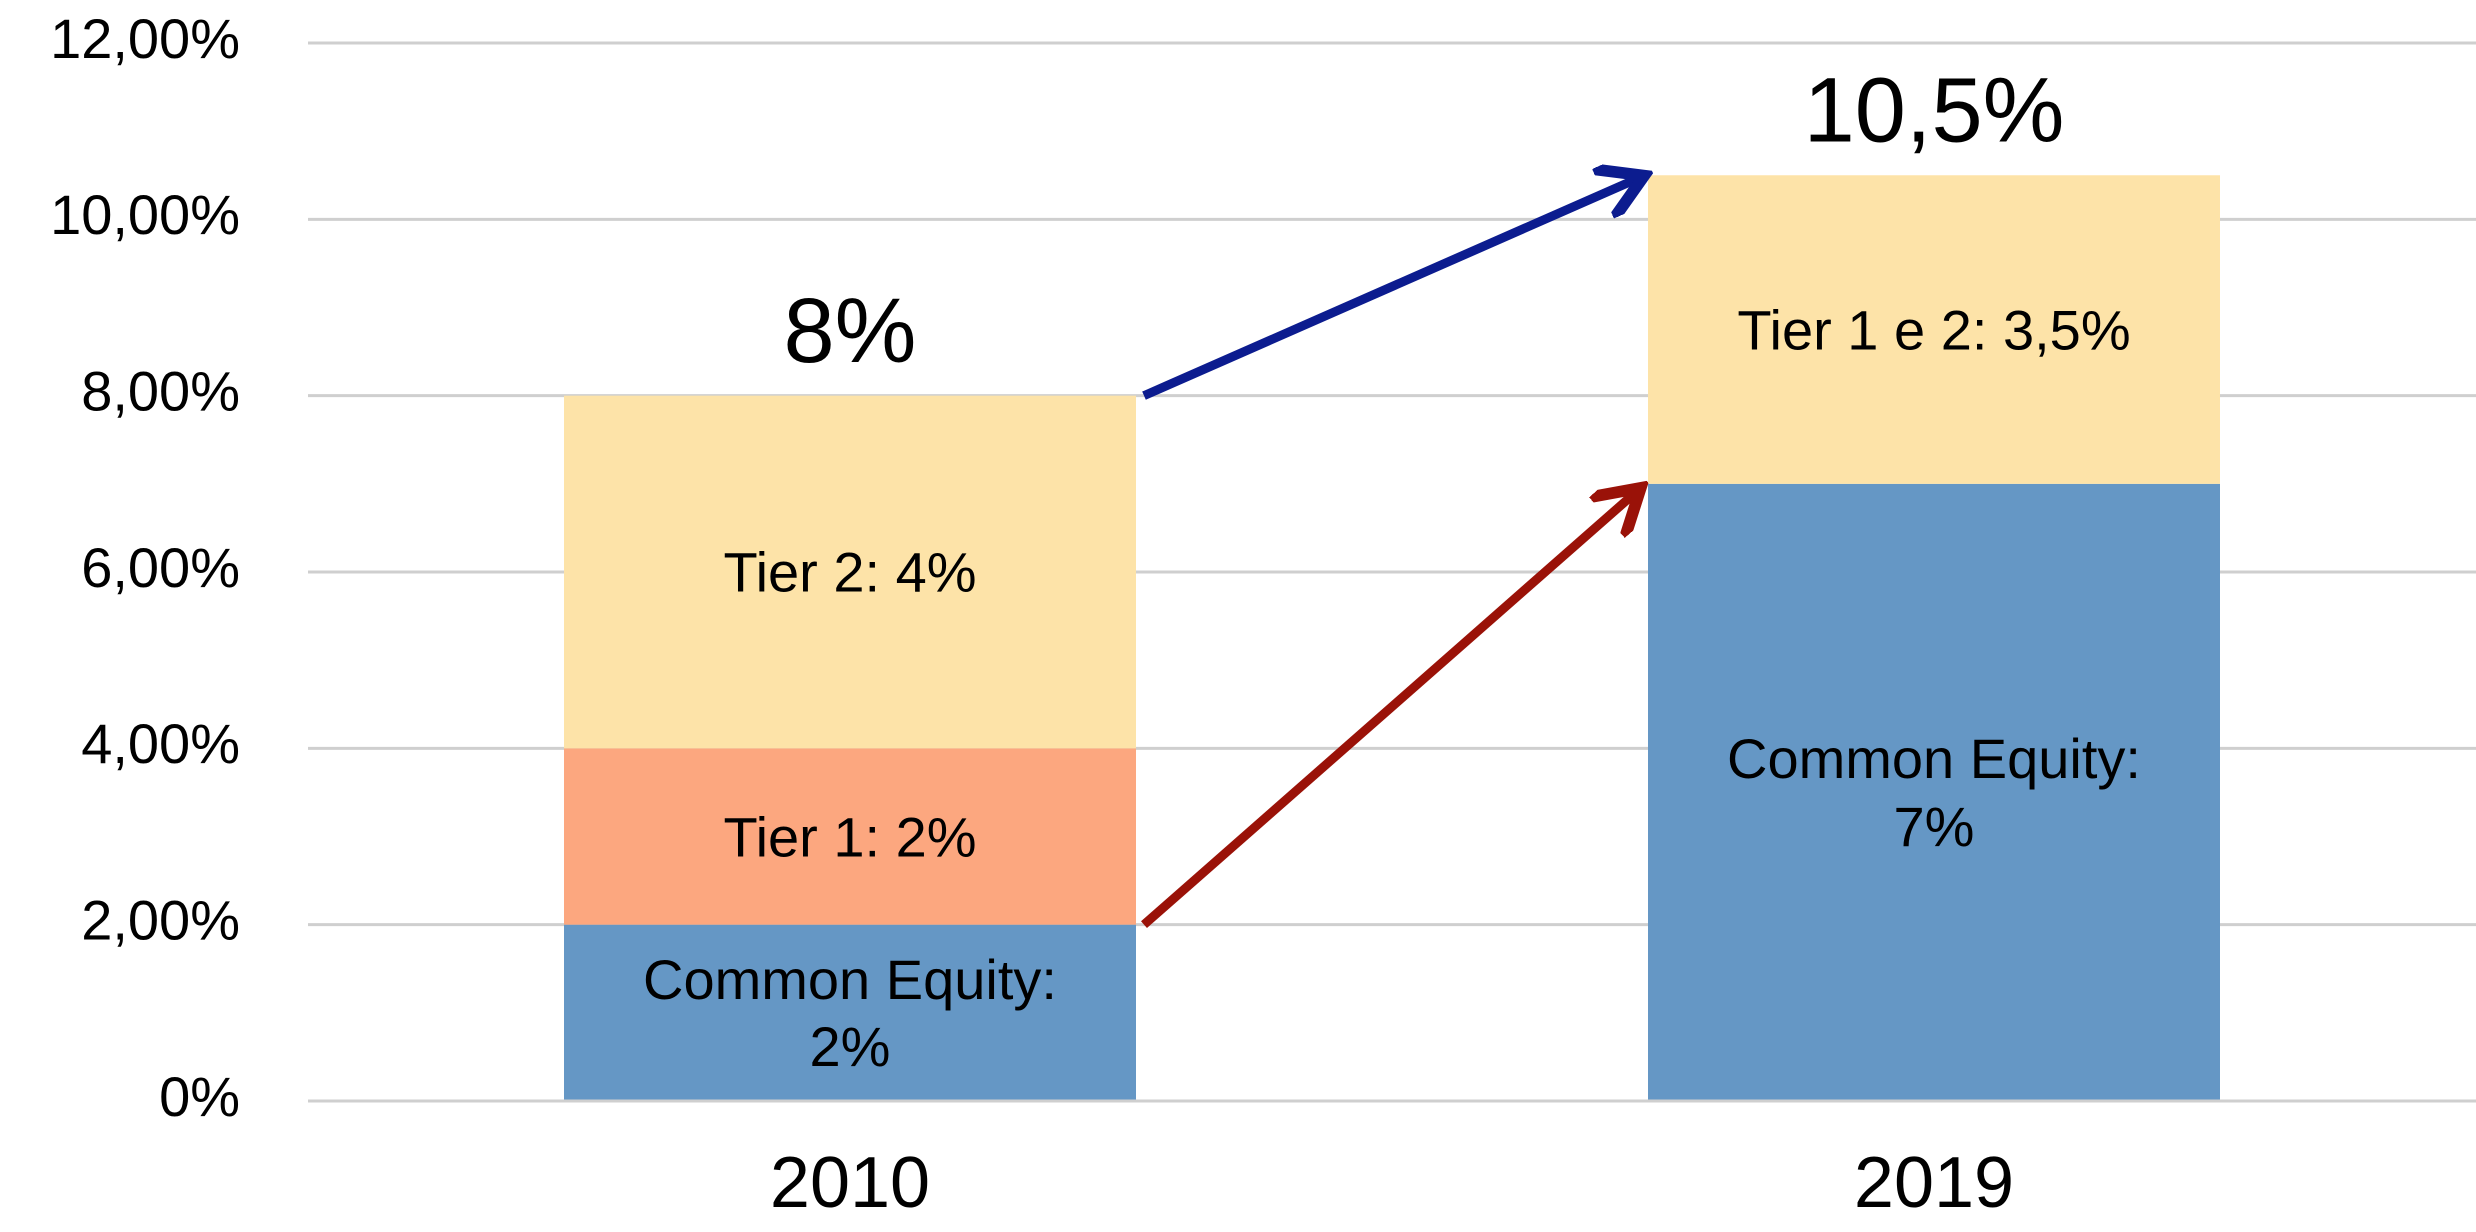  Describe the element at coordinates (160, 743) in the screenshot. I see `y-tick-label: 4,00%` at that location.